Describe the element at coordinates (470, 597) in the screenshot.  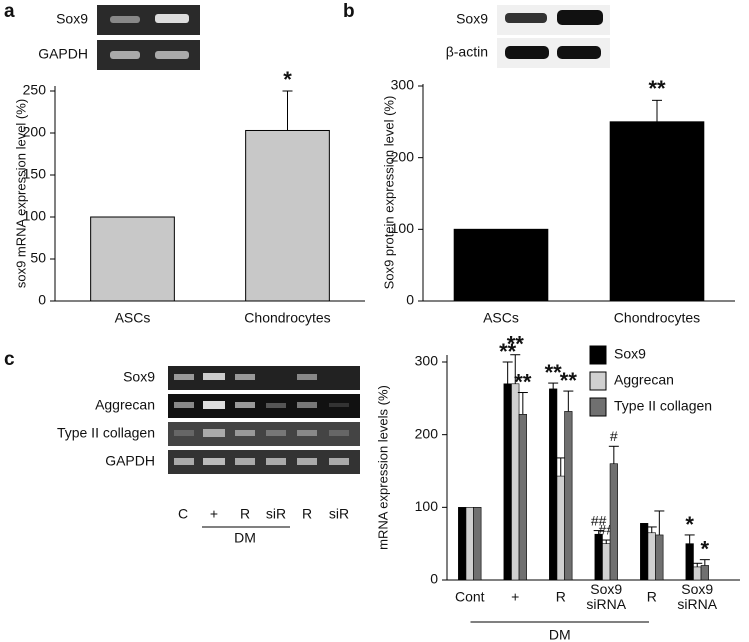
I see `x-tick-label: Cont` at that location.